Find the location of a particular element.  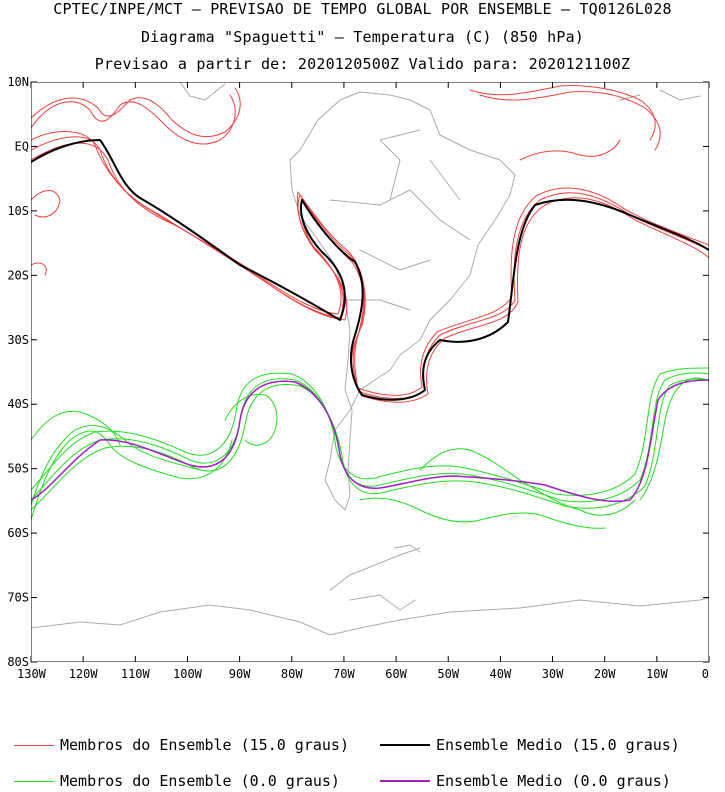

legend-label-mean-15: Ensemble Medio (15.0 graus) is located at coordinates (558, 745).